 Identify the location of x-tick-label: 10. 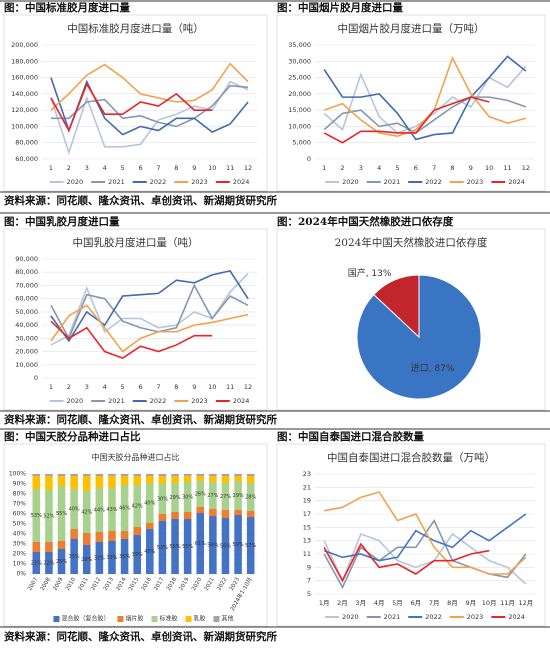
(212, 387).